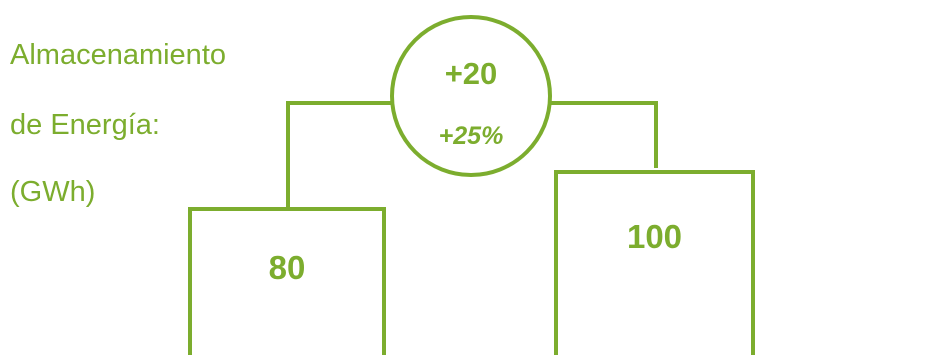 The image size is (932, 355). Describe the element at coordinates (341, 155) in the screenshot. I see `connector-left` at that location.